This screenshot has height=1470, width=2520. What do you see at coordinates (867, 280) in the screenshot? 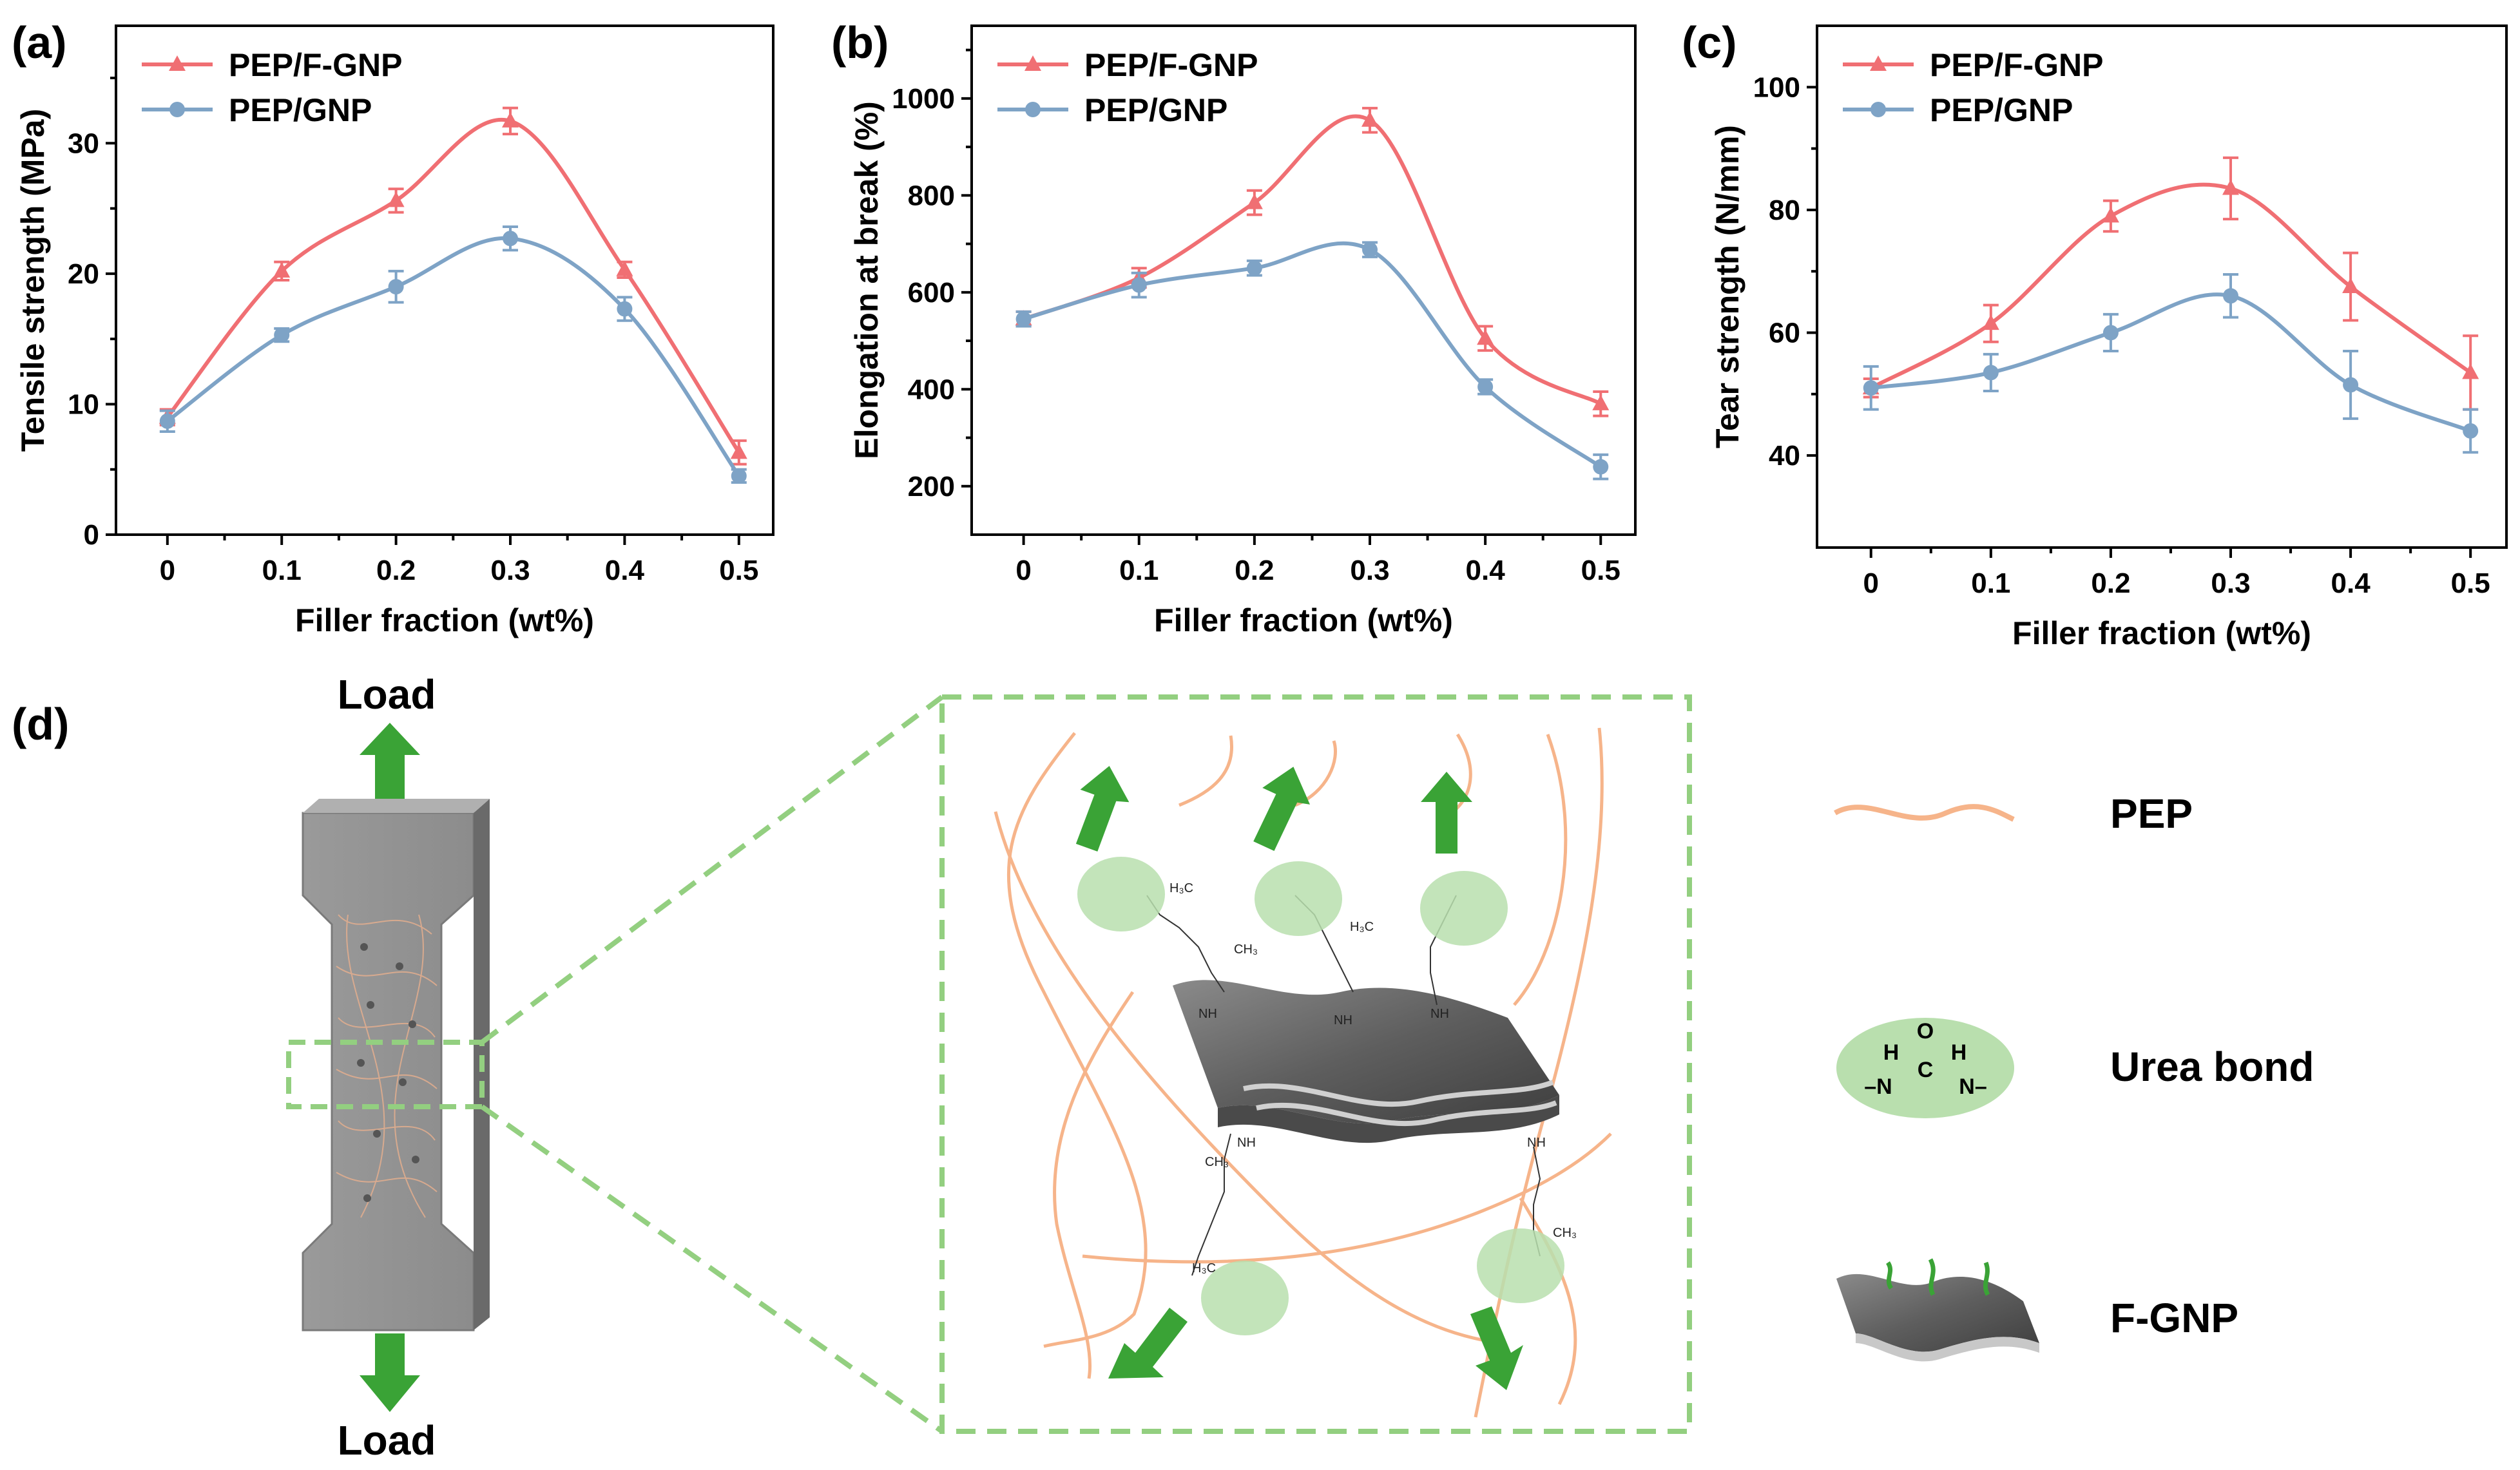
I see `y-axis-title: Elongation at break (%)` at bounding box center [867, 280].